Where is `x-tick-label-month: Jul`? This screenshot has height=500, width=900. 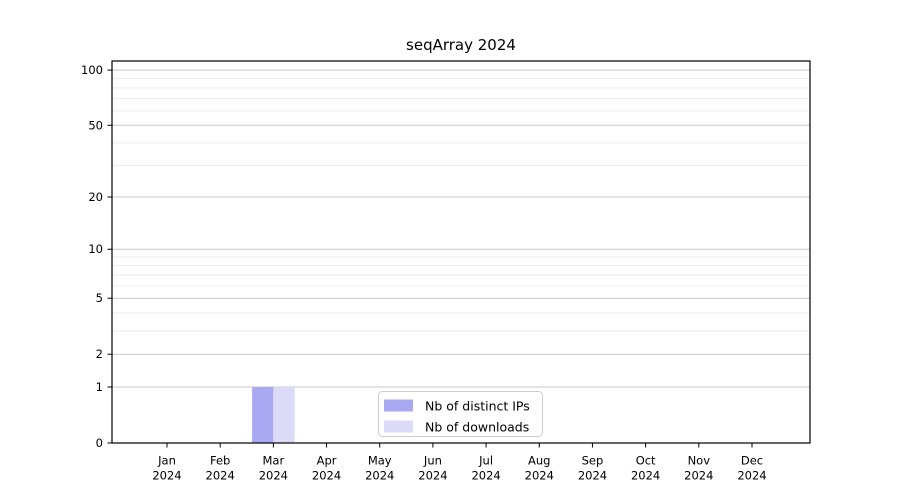 x-tick-label-month: Jul is located at coordinates (485, 461).